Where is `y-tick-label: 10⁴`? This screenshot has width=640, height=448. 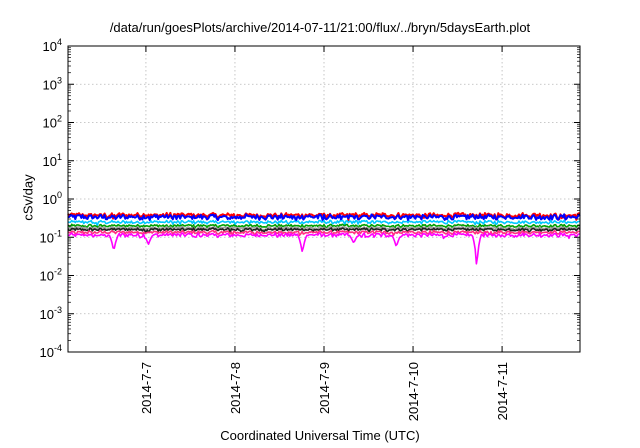
y-tick-label: 10⁴ is located at coordinates (52, 45).